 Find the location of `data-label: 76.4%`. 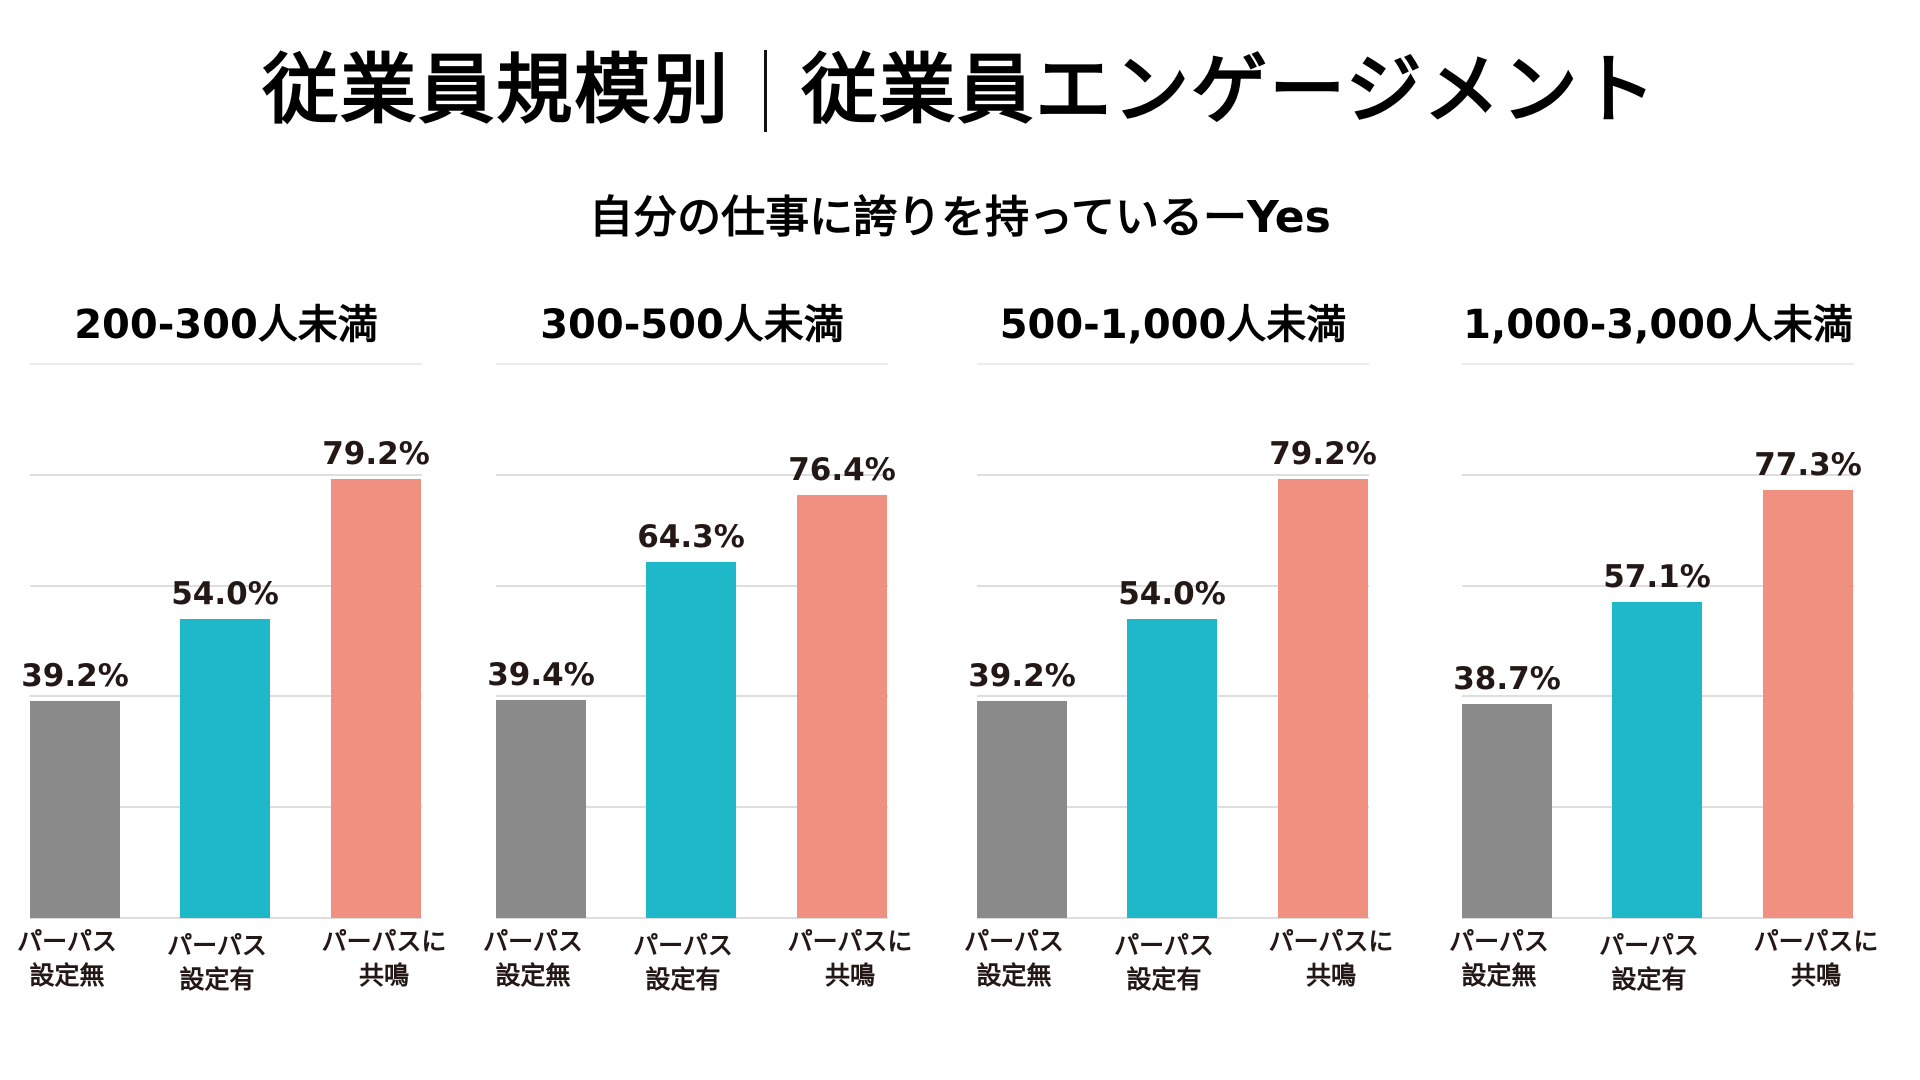

data-label: 76.4% is located at coordinates (842, 469).